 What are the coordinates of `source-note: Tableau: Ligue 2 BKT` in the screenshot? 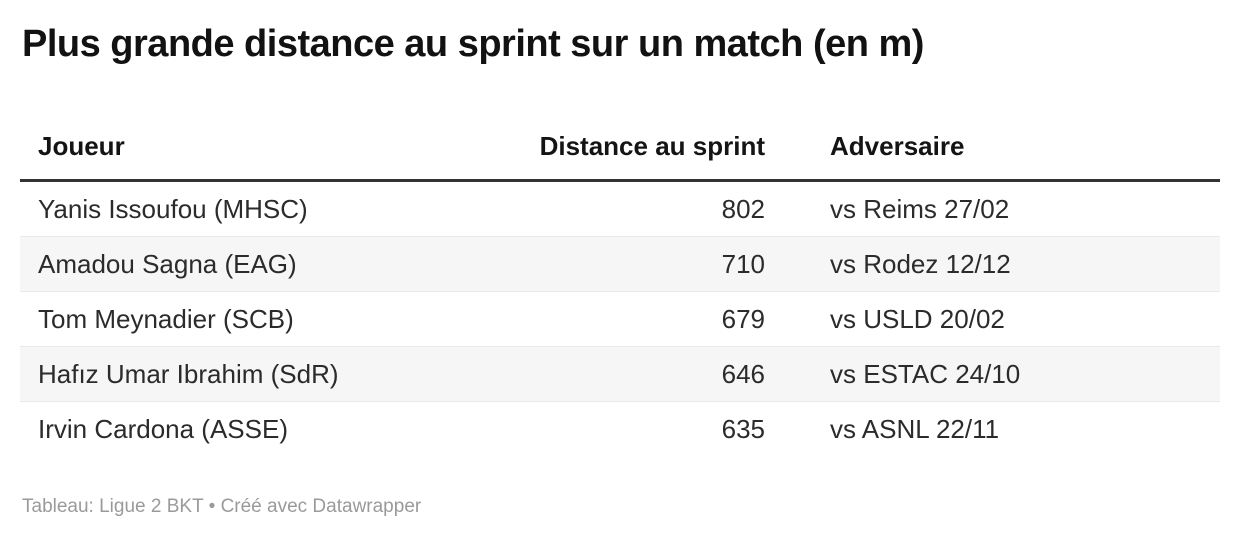 It's located at (113, 506).